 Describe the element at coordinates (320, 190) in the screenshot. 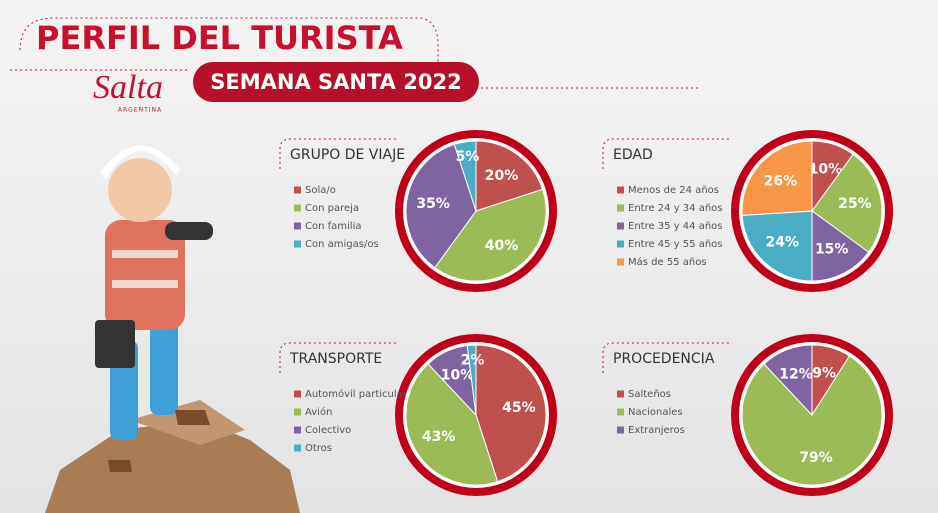

I see `legend-label: Sola/o` at that location.